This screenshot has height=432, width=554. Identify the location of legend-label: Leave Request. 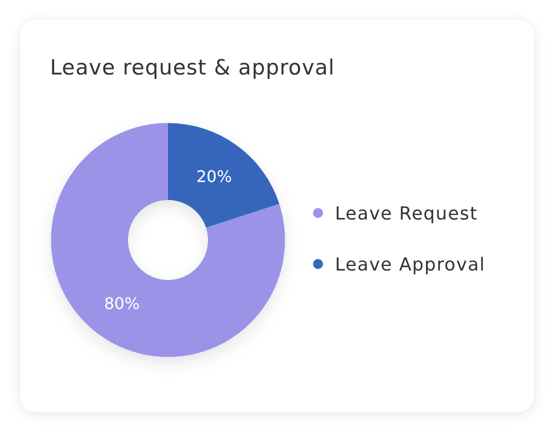
(406, 213).